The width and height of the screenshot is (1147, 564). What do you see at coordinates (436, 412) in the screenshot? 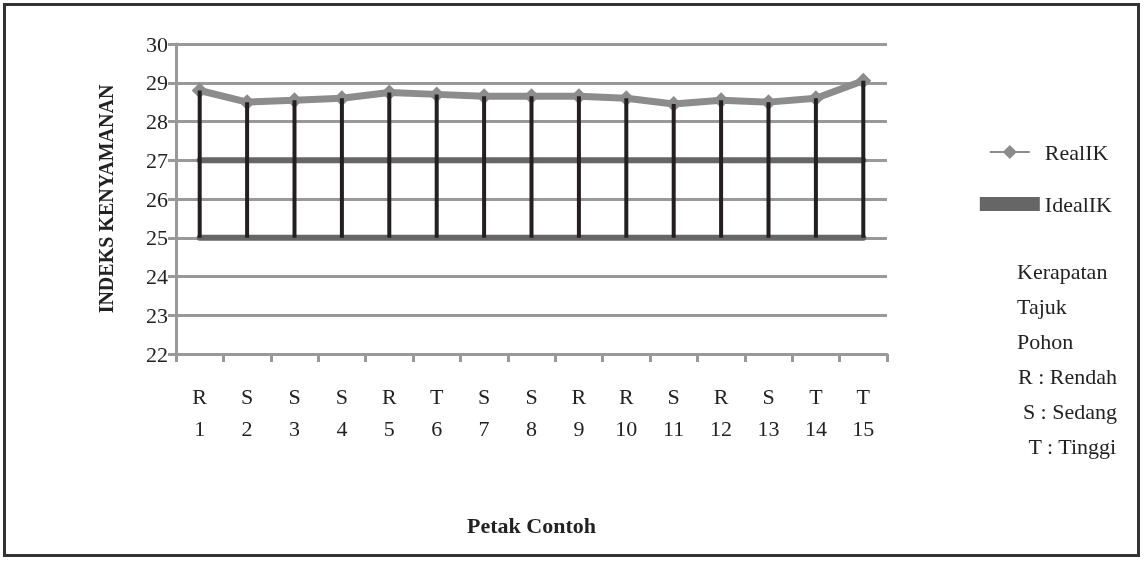
I see `x-tick-label: T 6` at bounding box center [436, 412].